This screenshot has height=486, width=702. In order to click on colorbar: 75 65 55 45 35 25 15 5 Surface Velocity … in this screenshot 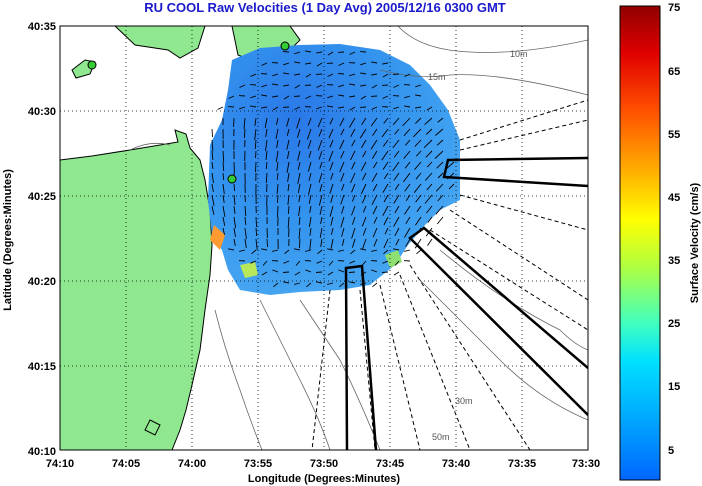, I will do `click(660, 241)`.